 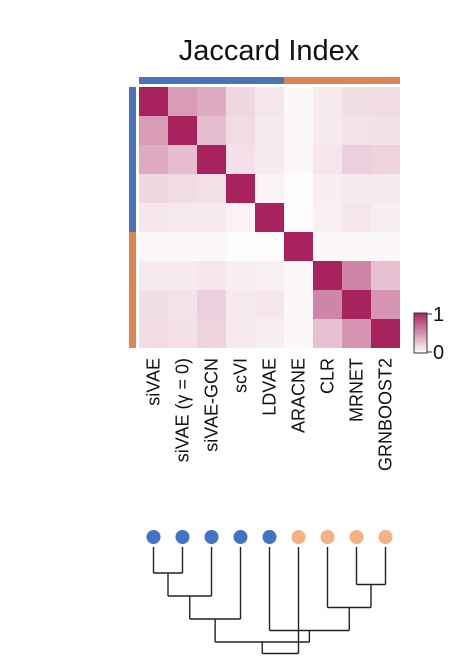 What do you see at coordinates (438, 353) in the screenshot?
I see `colorbar-min-label: 0` at bounding box center [438, 353].